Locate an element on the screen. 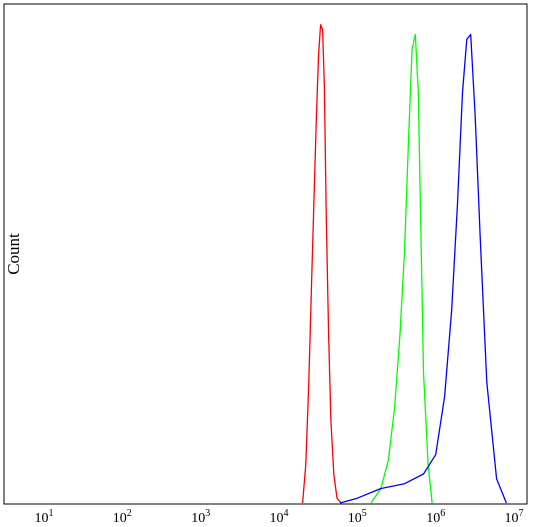 This screenshot has height=527, width=533. x-tick-label-2: 10² is located at coordinates (122, 517).